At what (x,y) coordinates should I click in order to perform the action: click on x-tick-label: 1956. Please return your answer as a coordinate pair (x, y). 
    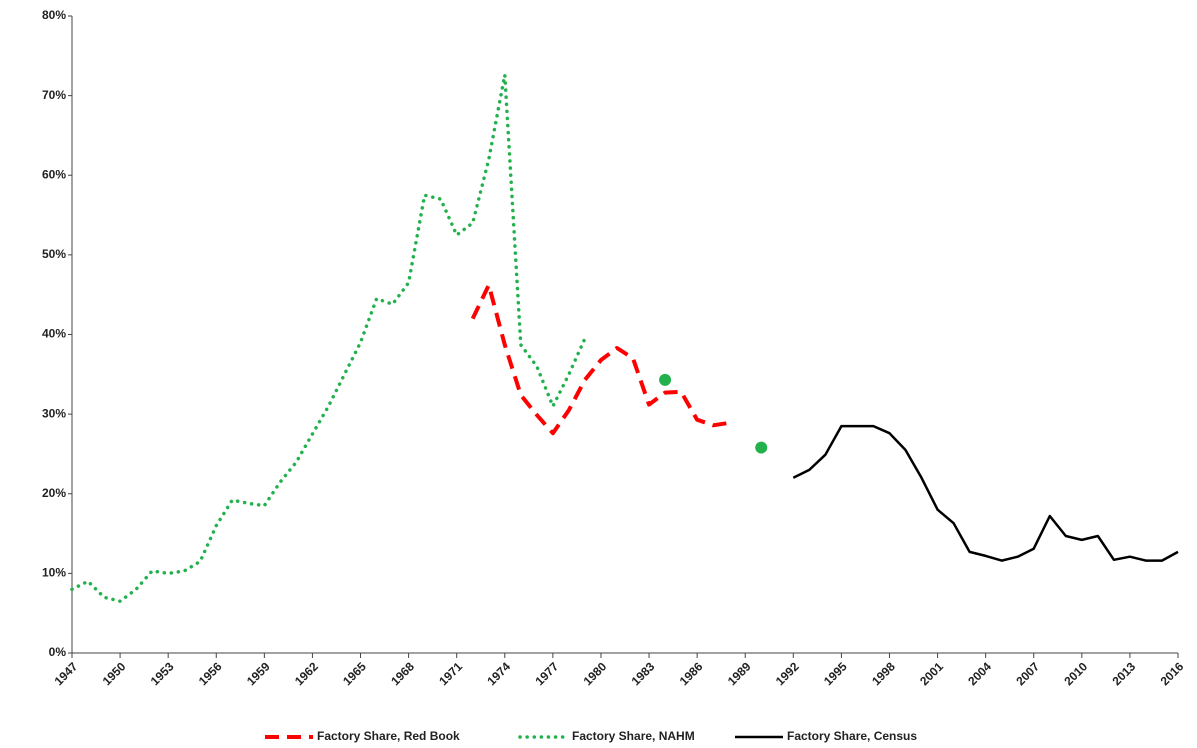
    Looking at the image, I should click on (210, 673).